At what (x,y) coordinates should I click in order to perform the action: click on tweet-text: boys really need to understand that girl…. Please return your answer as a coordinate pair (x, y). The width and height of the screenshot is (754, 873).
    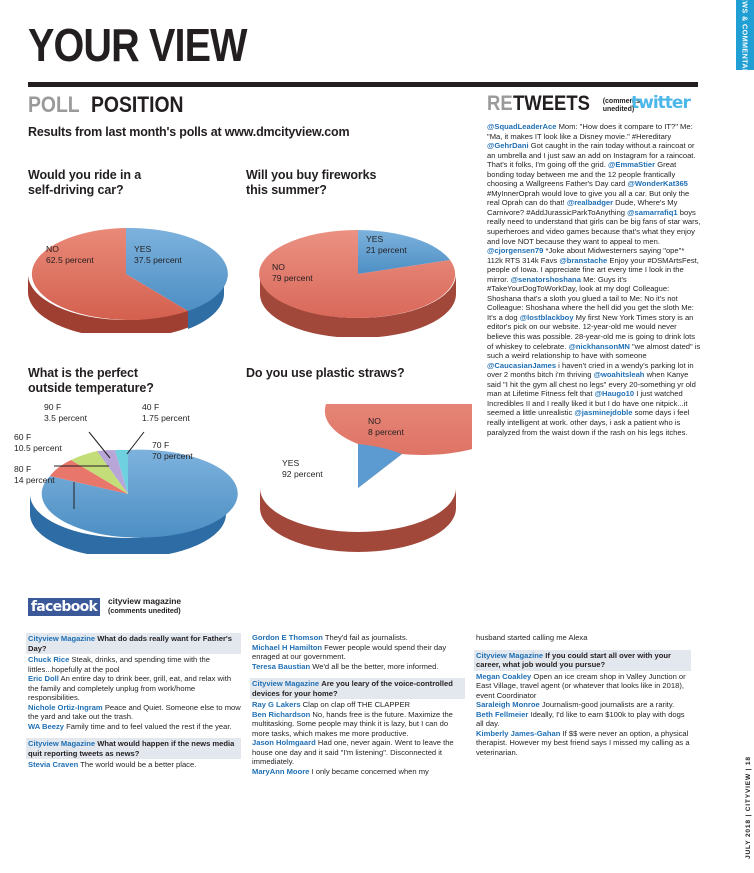
    Looking at the image, I should click on (594, 226).